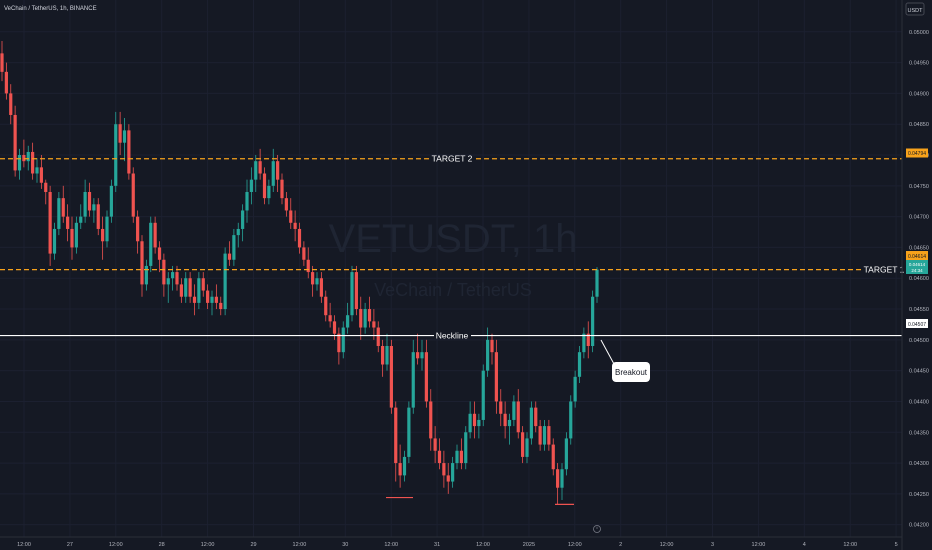 The height and width of the screenshot is (550, 932). Describe the element at coordinates (919, 310) in the screenshot. I see `y-tick-label: 0.04550` at that location.